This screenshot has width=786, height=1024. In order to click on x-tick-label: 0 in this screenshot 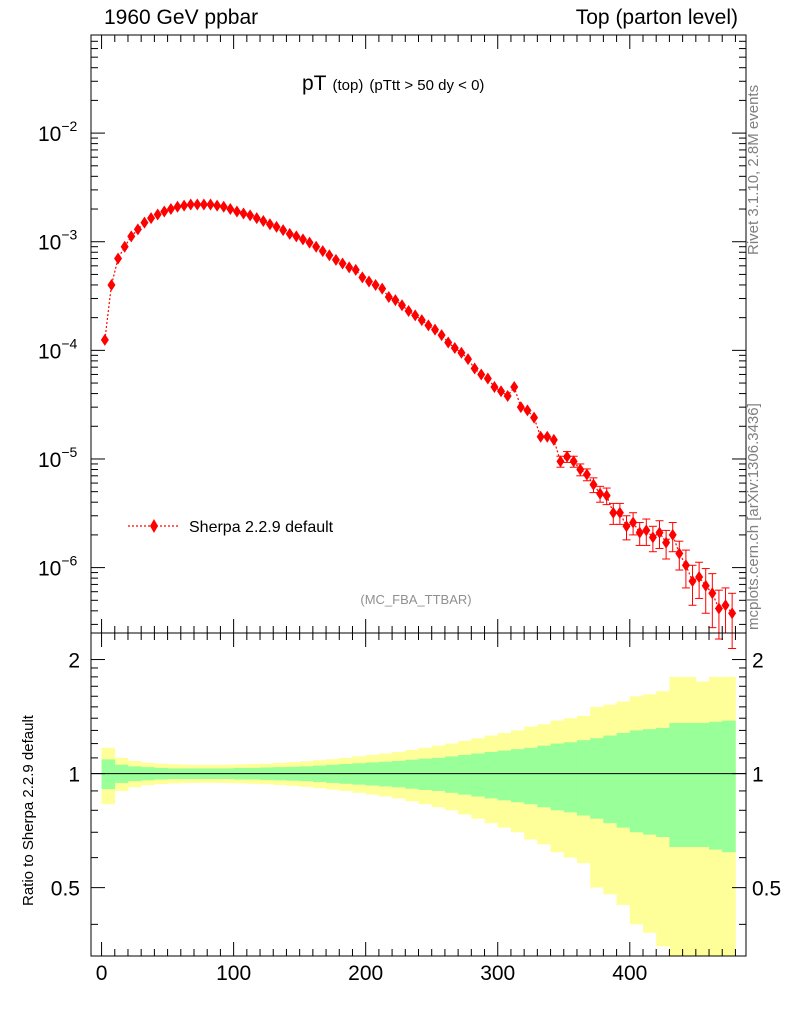, I will do `click(102, 973)`.